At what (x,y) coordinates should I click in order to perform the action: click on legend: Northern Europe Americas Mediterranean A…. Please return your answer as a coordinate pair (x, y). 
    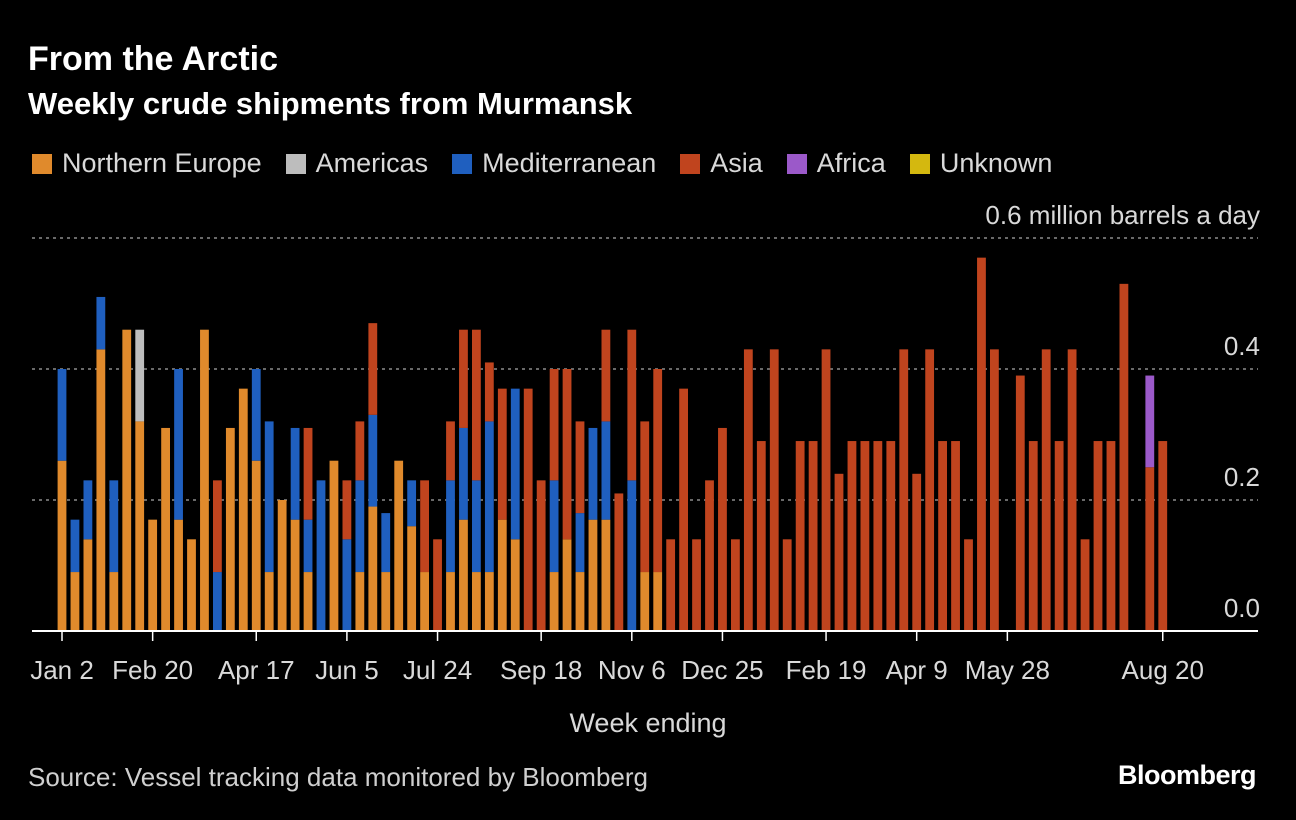
    Looking at the image, I should click on (554, 163).